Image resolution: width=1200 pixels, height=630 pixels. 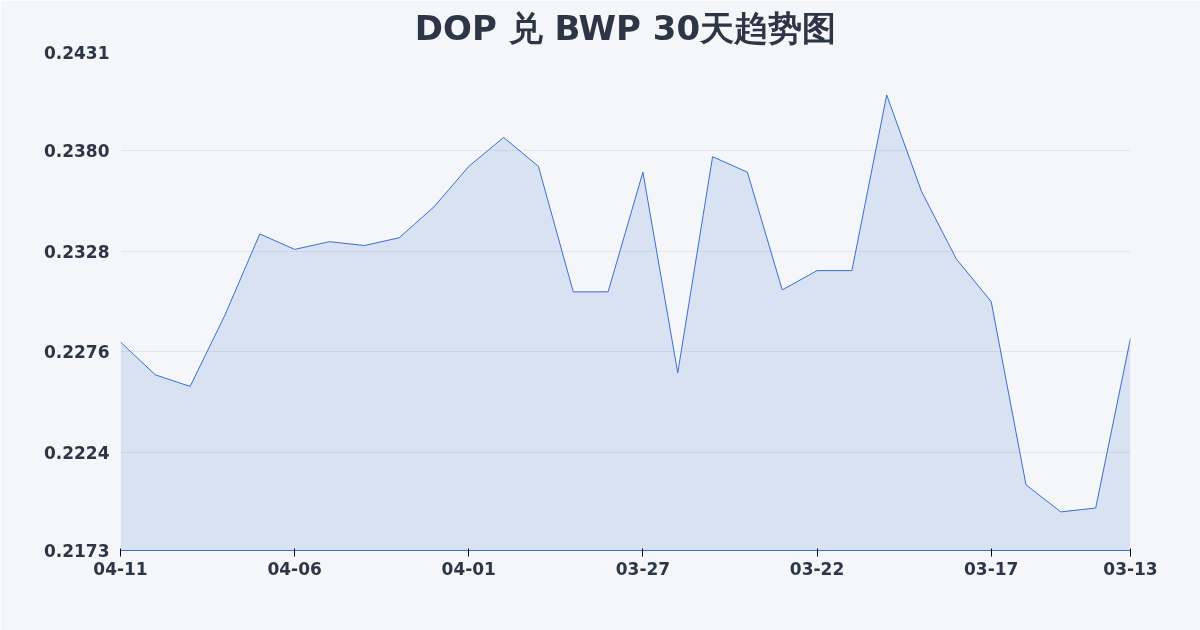 What do you see at coordinates (643, 568) in the screenshot?
I see `x-tick-label: 03-27` at bounding box center [643, 568].